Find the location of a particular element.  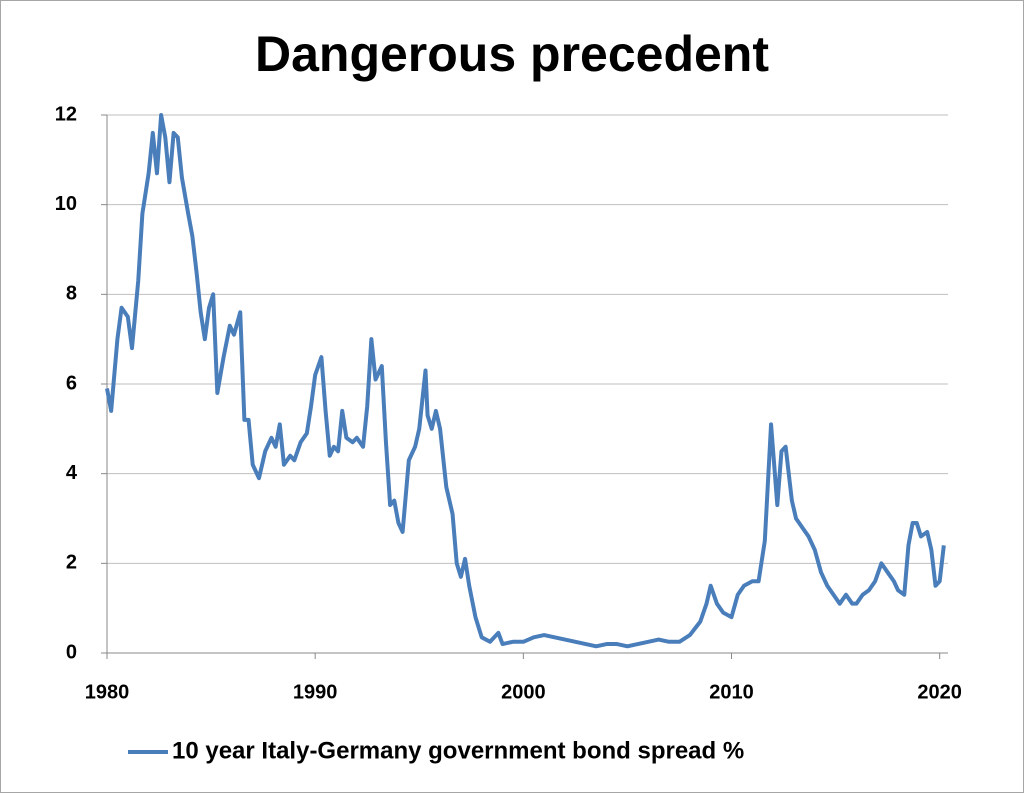

x-tick-label: 1990 is located at coordinates (315, 692).